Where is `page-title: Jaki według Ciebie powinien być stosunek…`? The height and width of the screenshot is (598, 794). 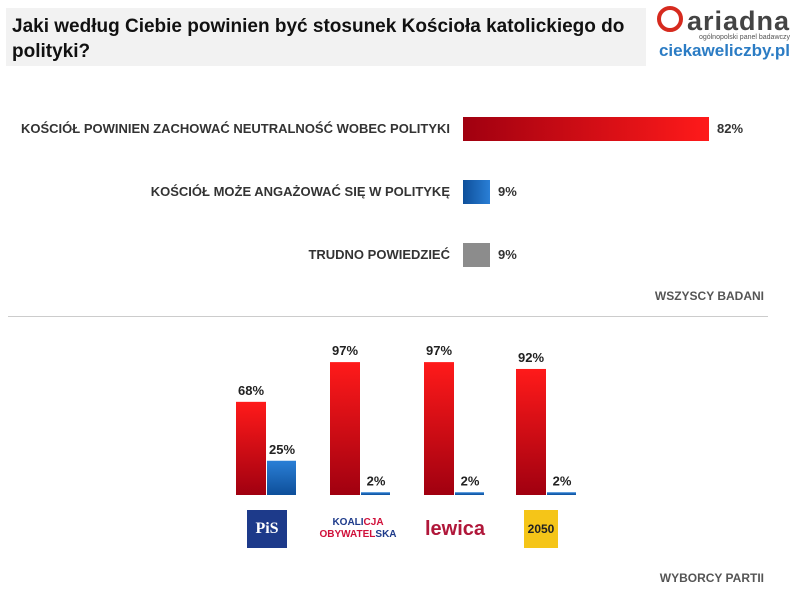
page-title: Jaki według Ciebie powinien być stosunek… is located at coordinates (318, 39).